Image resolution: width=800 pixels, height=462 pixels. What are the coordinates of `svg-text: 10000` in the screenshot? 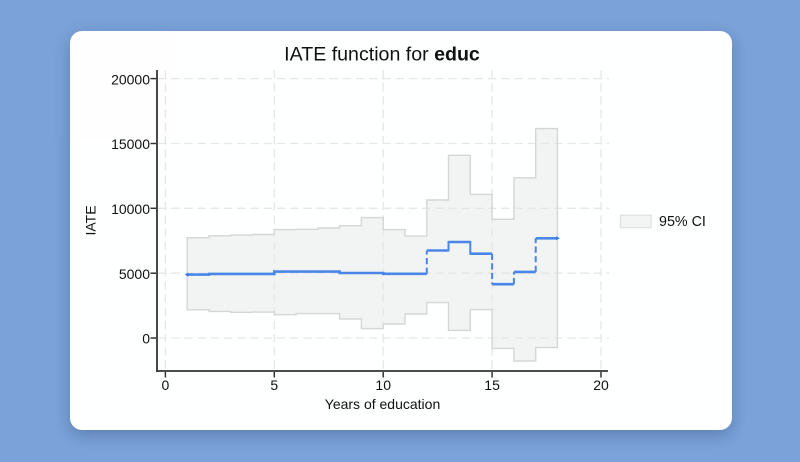 It's located at (130, 209).